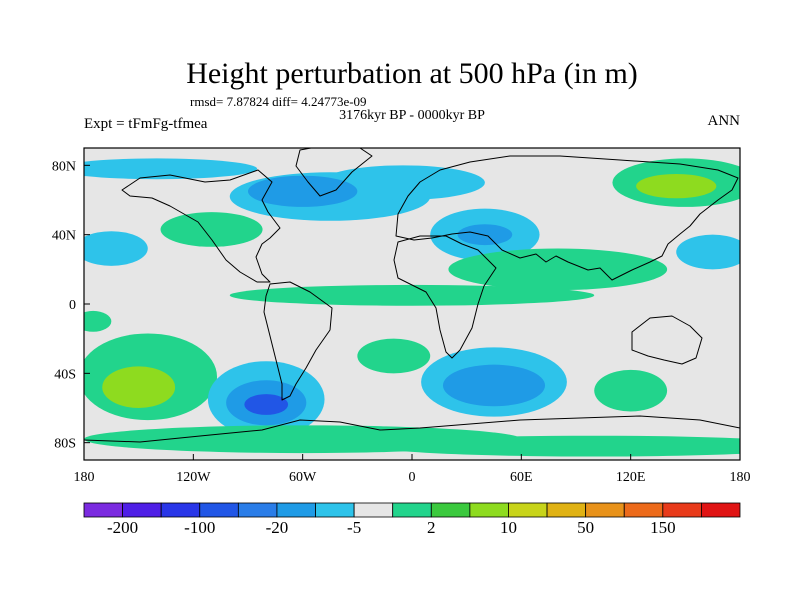  What do you see at coordinates (277, 527) in the screenshot?
I see `colorbar-label: -20` at bounding box center [277, 527].